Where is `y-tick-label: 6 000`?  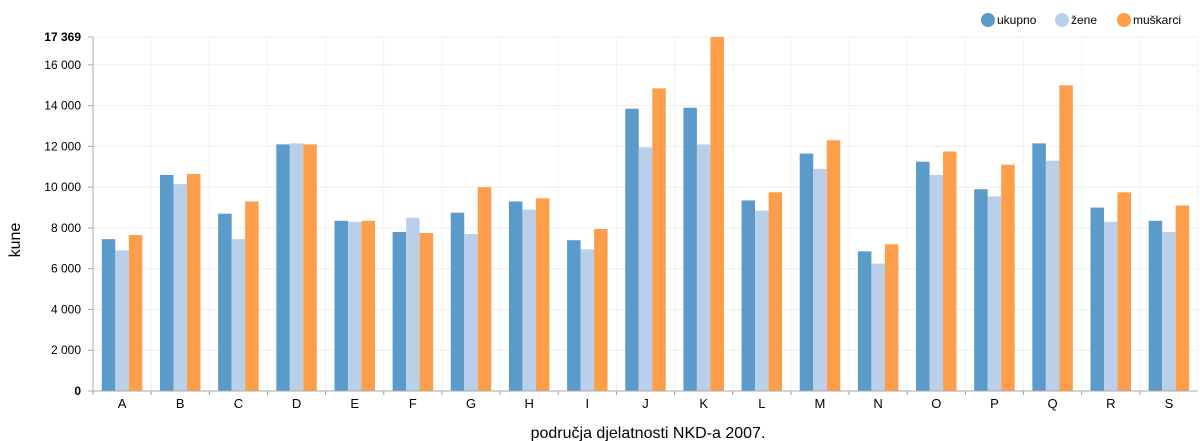 y-tick-label: 6 000 is located at coordinates (66, 269).